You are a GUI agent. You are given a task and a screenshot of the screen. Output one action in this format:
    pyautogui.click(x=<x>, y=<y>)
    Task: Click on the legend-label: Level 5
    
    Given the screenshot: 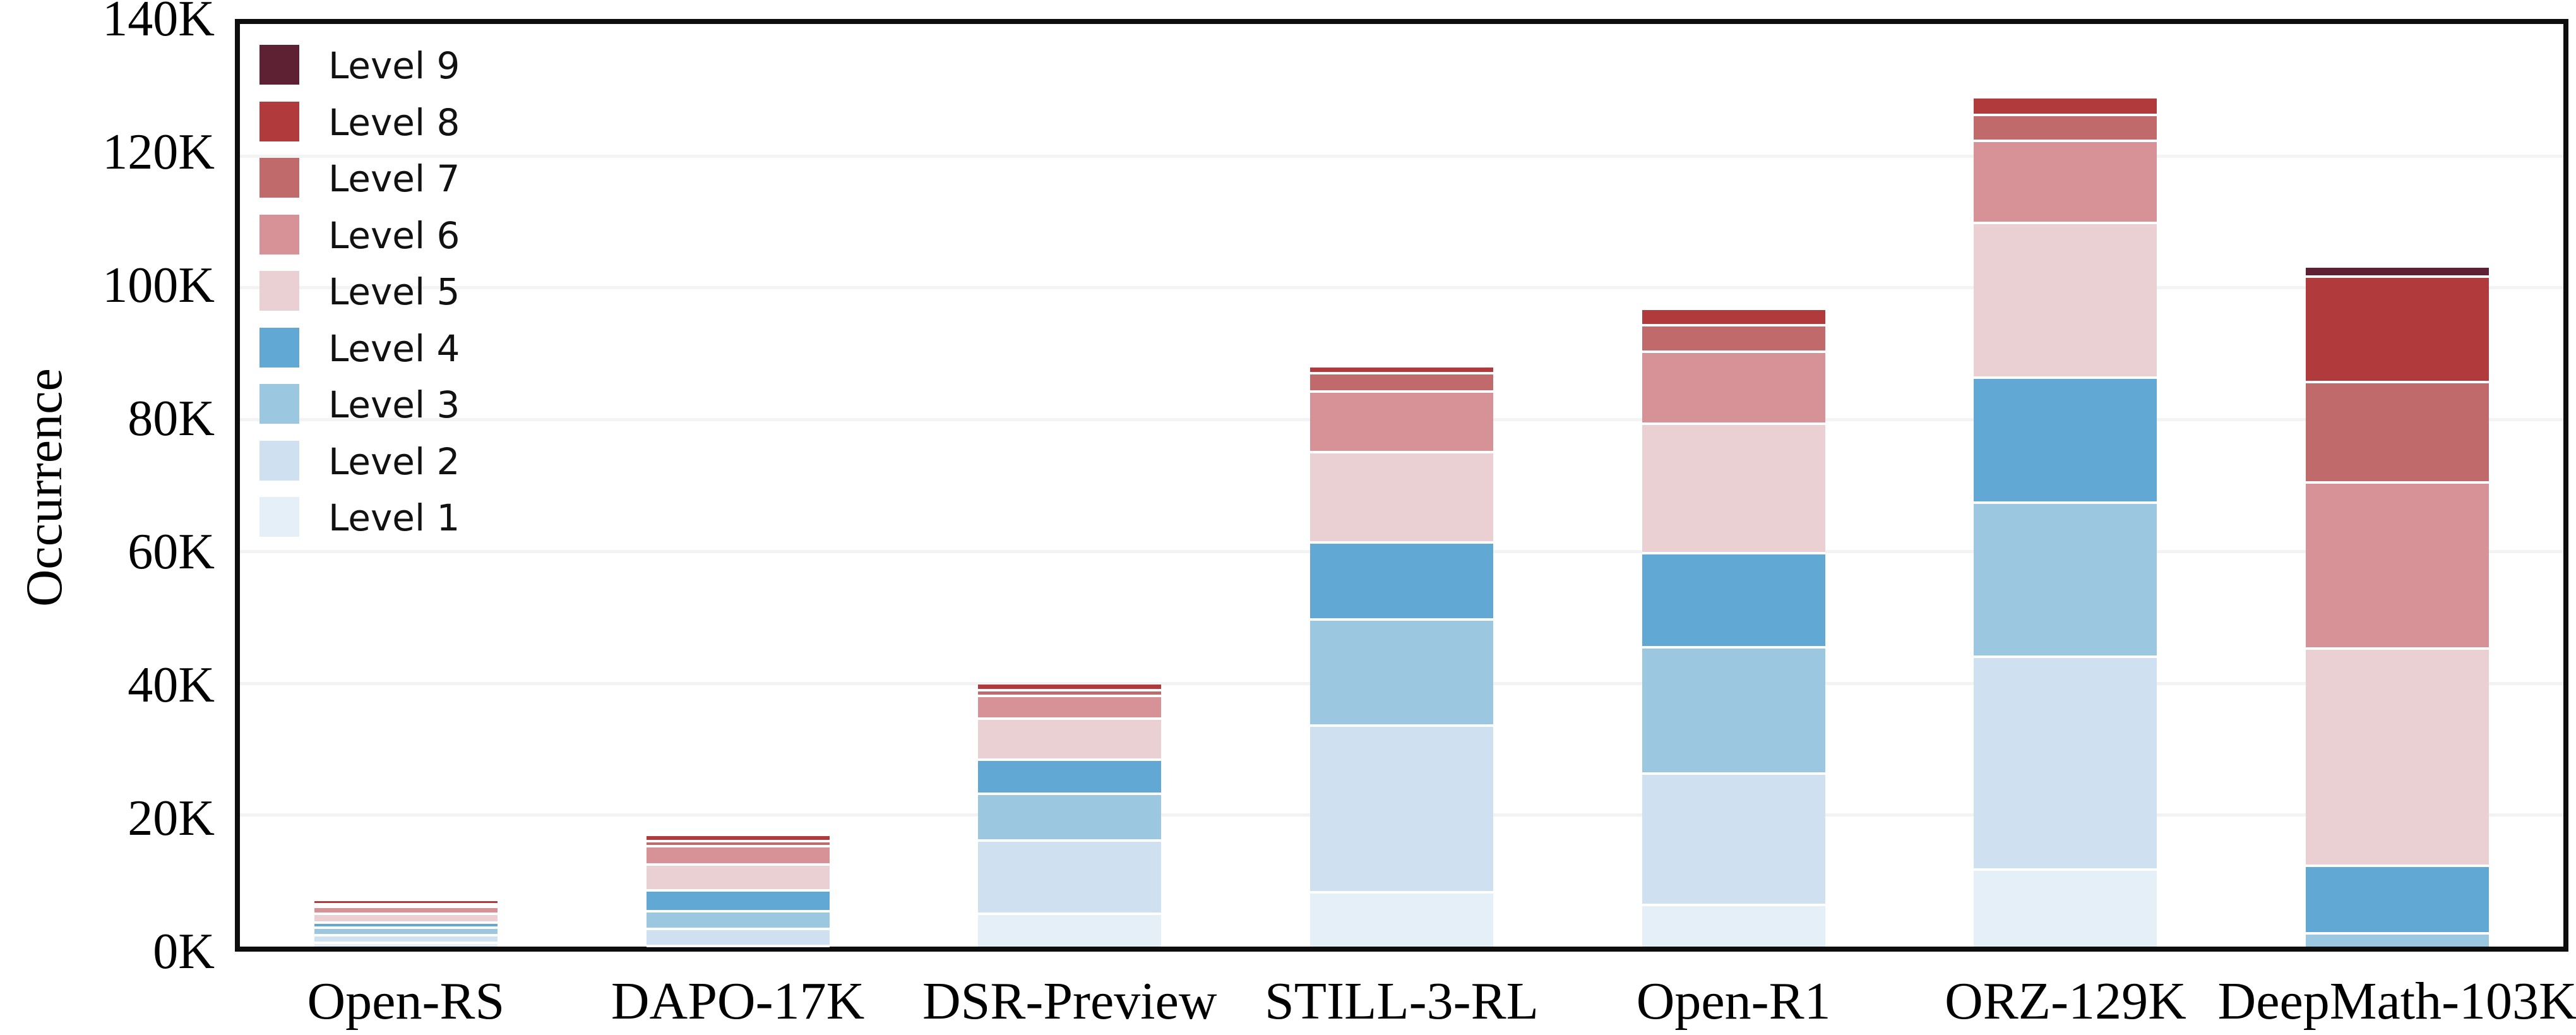 What is the action you would take?
    pyautogui.click(x=394, y=291)
    